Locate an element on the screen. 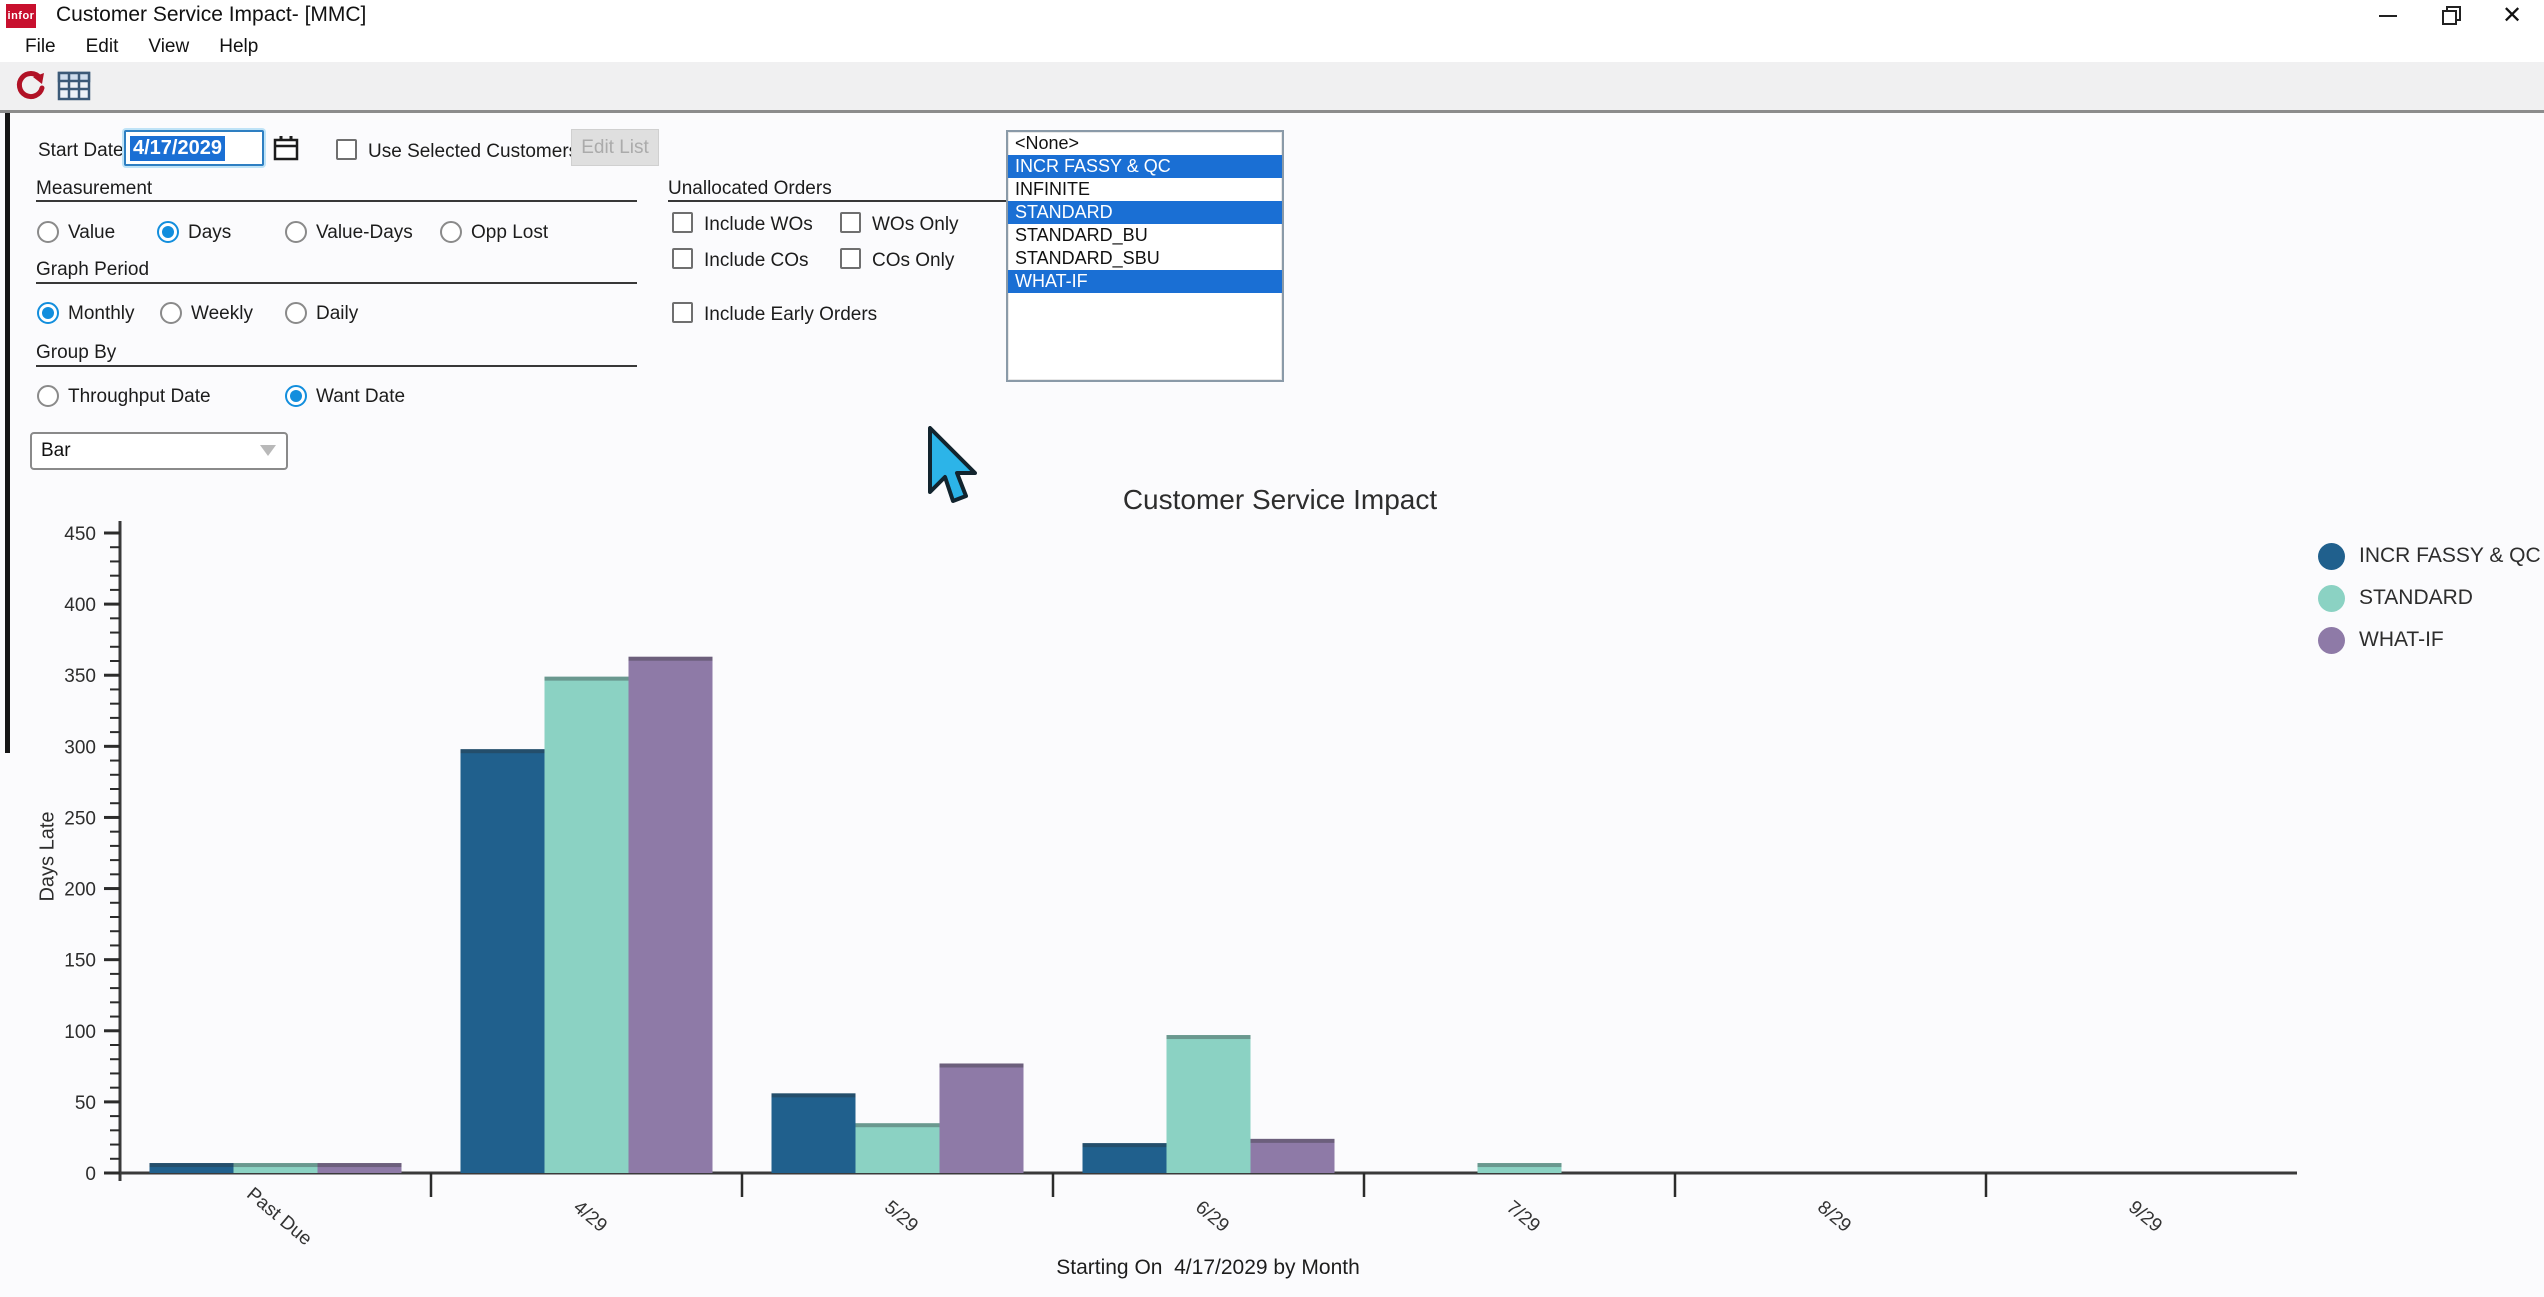 The height and width of the screenshot is (1297, 2544). radio-daily-label: Daily is located at coordinates (337, 313).